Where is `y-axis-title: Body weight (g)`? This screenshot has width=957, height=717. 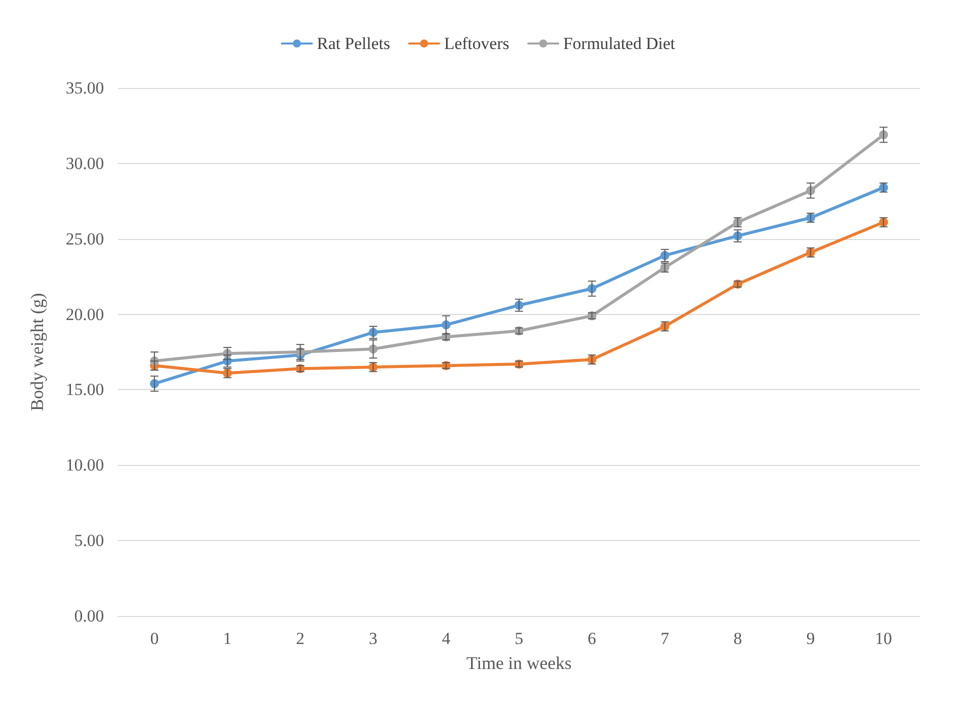
y-axis-title: Body weight (g) is located at coordinates (37, 352).